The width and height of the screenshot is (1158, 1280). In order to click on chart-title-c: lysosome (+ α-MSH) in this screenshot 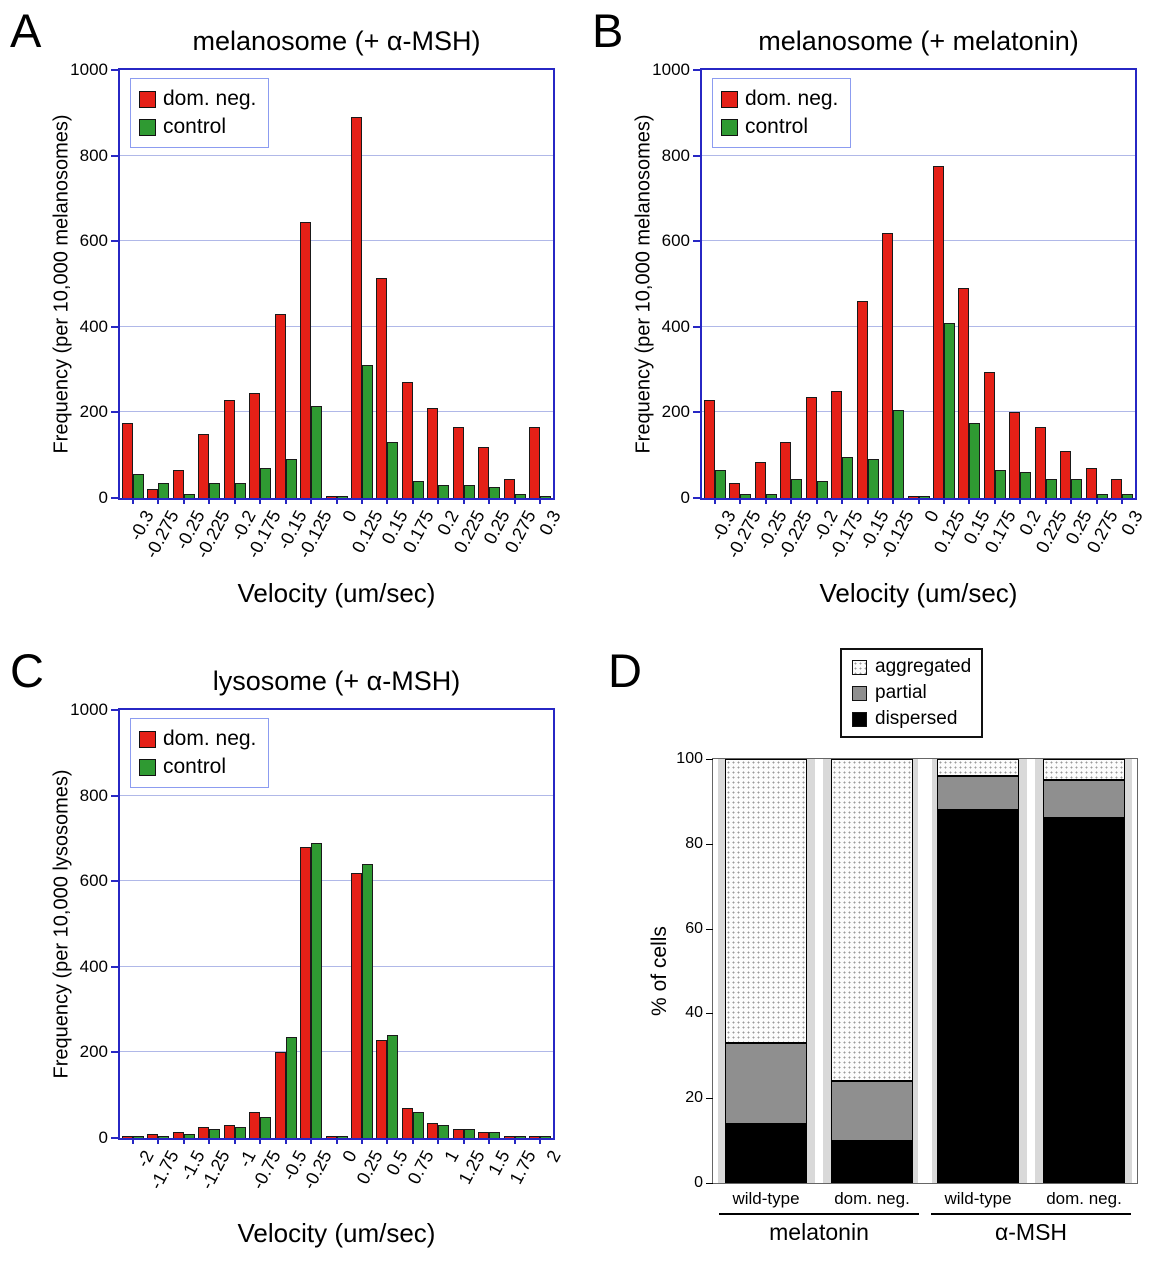, I will do `click(336, 681)`.